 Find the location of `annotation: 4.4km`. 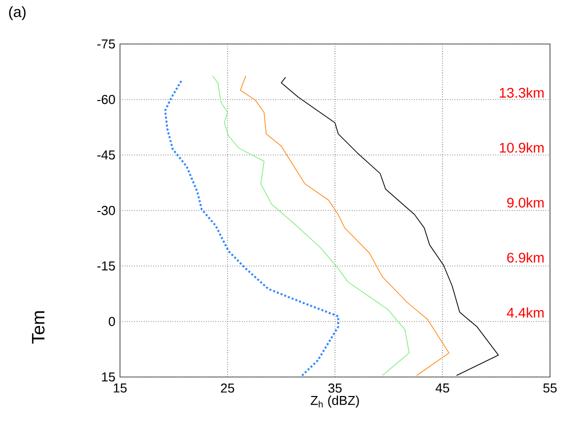

annotation: 4.4km is located at coordinates (525, 312).